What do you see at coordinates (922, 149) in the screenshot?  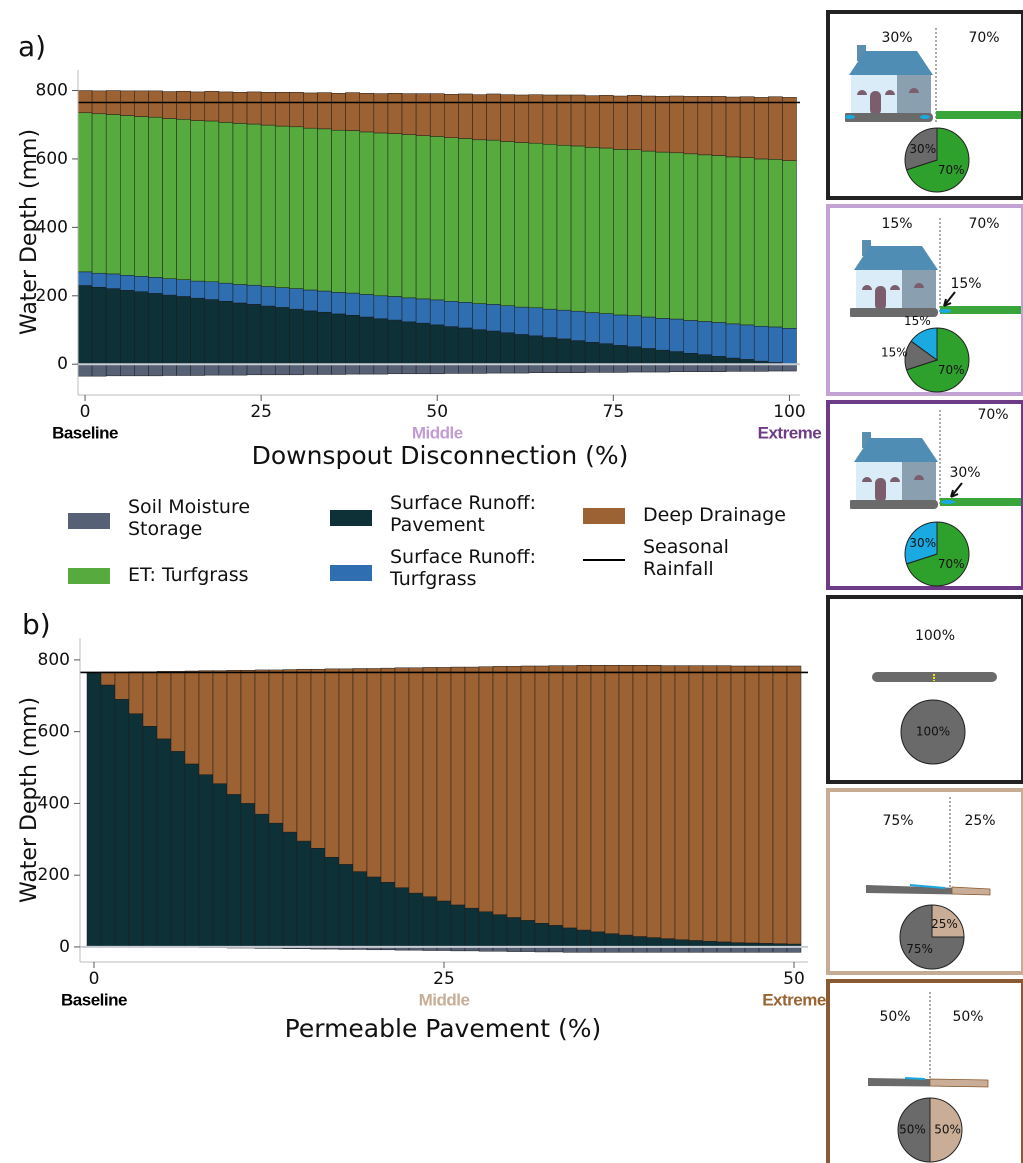 I see `pie-label: 30%` at bounding box center [922, 149].